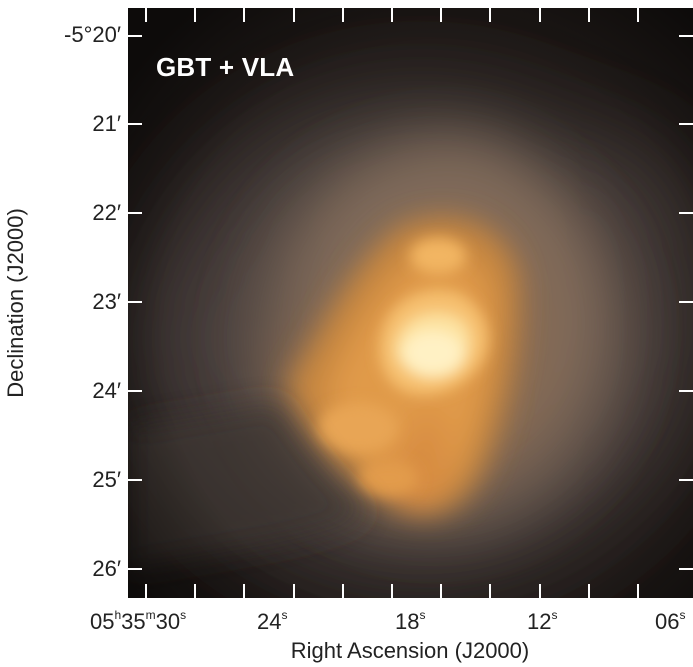 Image resolution: width=693 pixels, height=667 pixels. I want to click on x-tick-label: 12s, so click(542, 621).